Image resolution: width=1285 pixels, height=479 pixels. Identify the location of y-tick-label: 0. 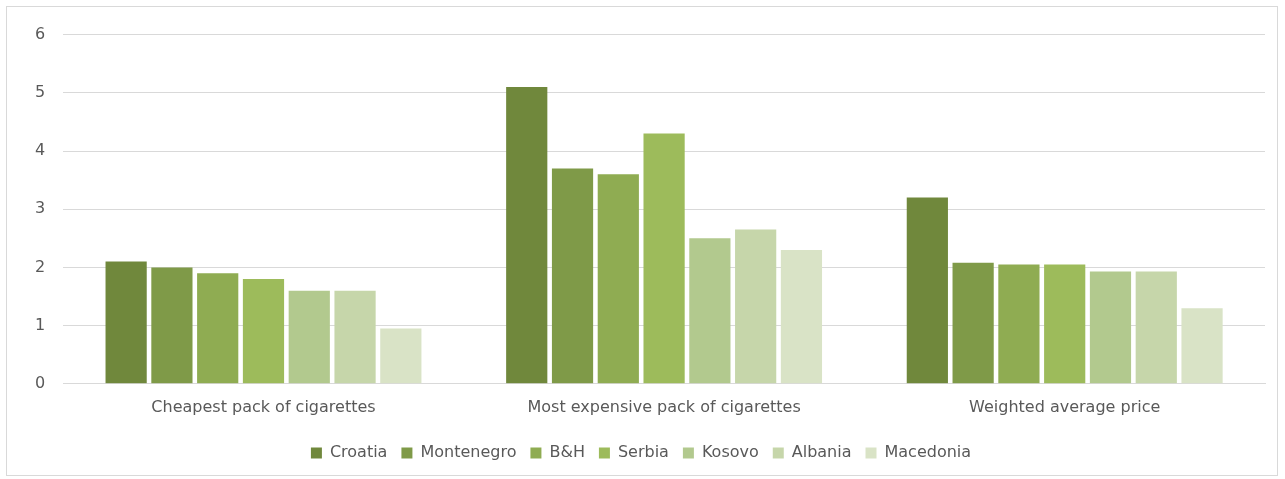
(40, 382).